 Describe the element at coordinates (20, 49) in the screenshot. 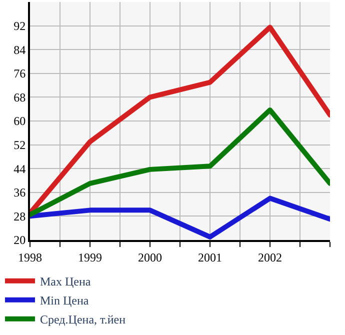

I see `y-tick-label: 84` at that location.